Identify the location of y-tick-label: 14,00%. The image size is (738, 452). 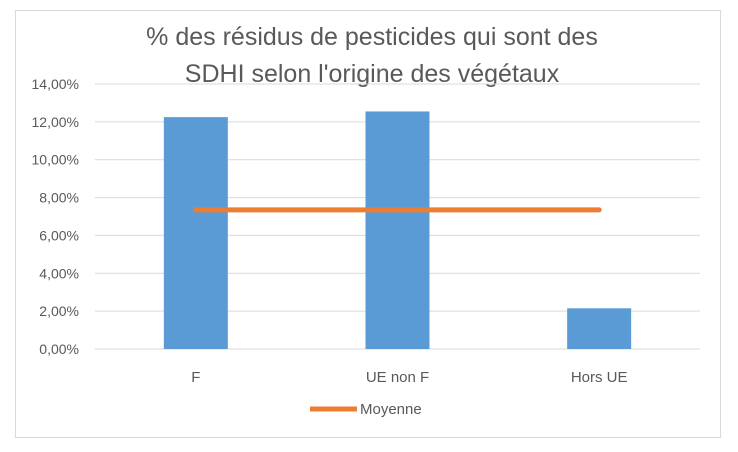
(55, 84).